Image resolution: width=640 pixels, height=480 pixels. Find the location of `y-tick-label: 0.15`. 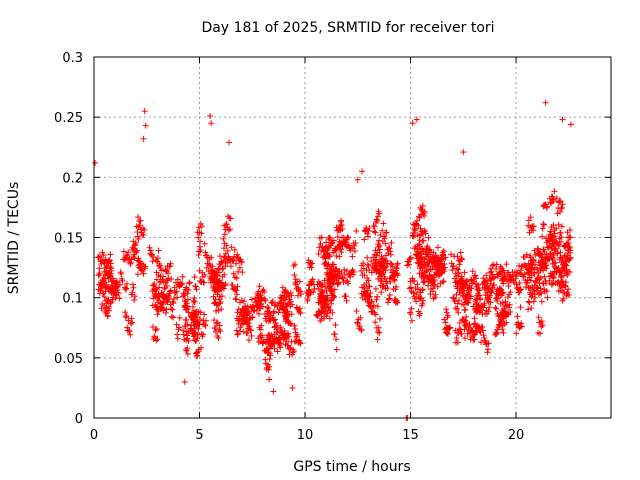

y-tick-label: 0.15 is located at coordinates (68, 239).